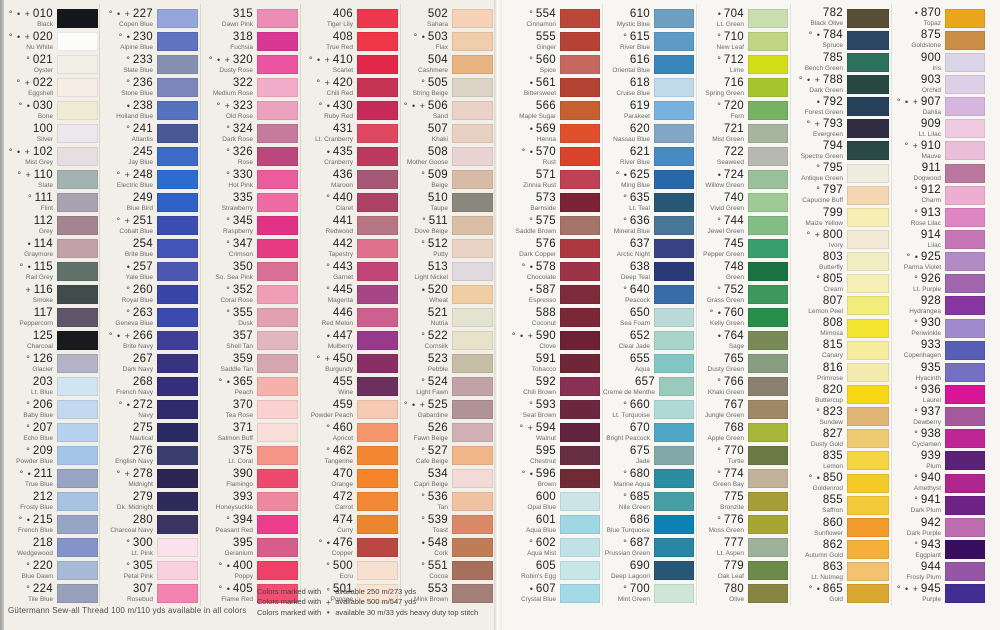 The height and width of the screenshot is (630, 1000). I want to click on color-number-text: 102, so click(42, 151).